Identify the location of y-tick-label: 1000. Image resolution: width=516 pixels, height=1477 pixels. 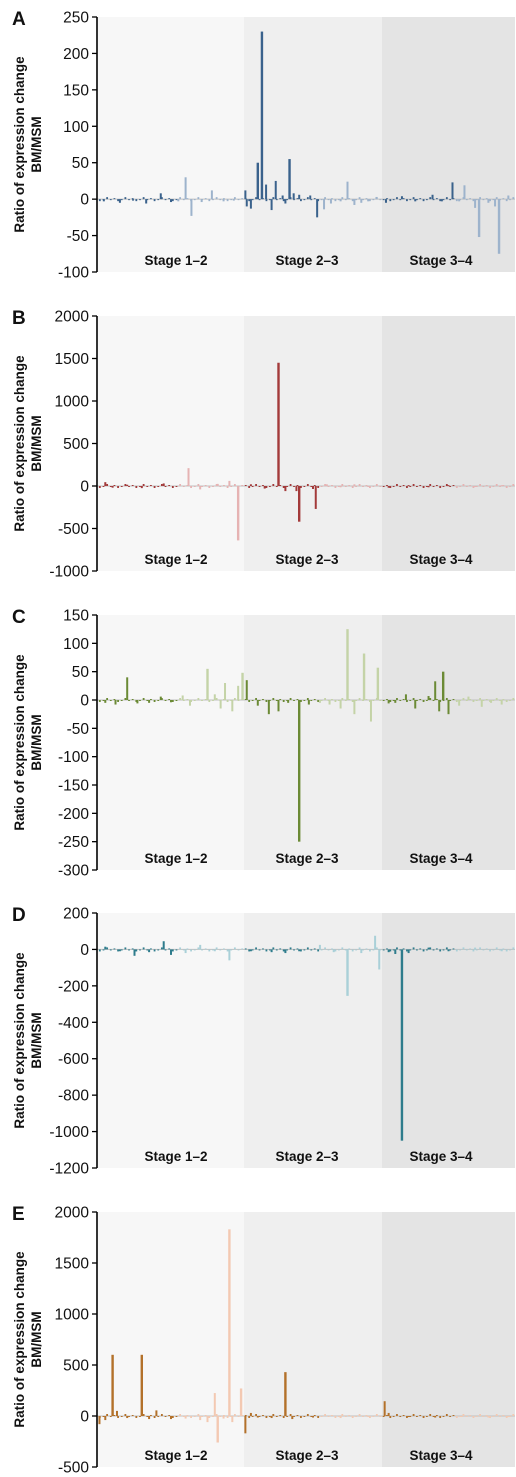
(72, 1315).